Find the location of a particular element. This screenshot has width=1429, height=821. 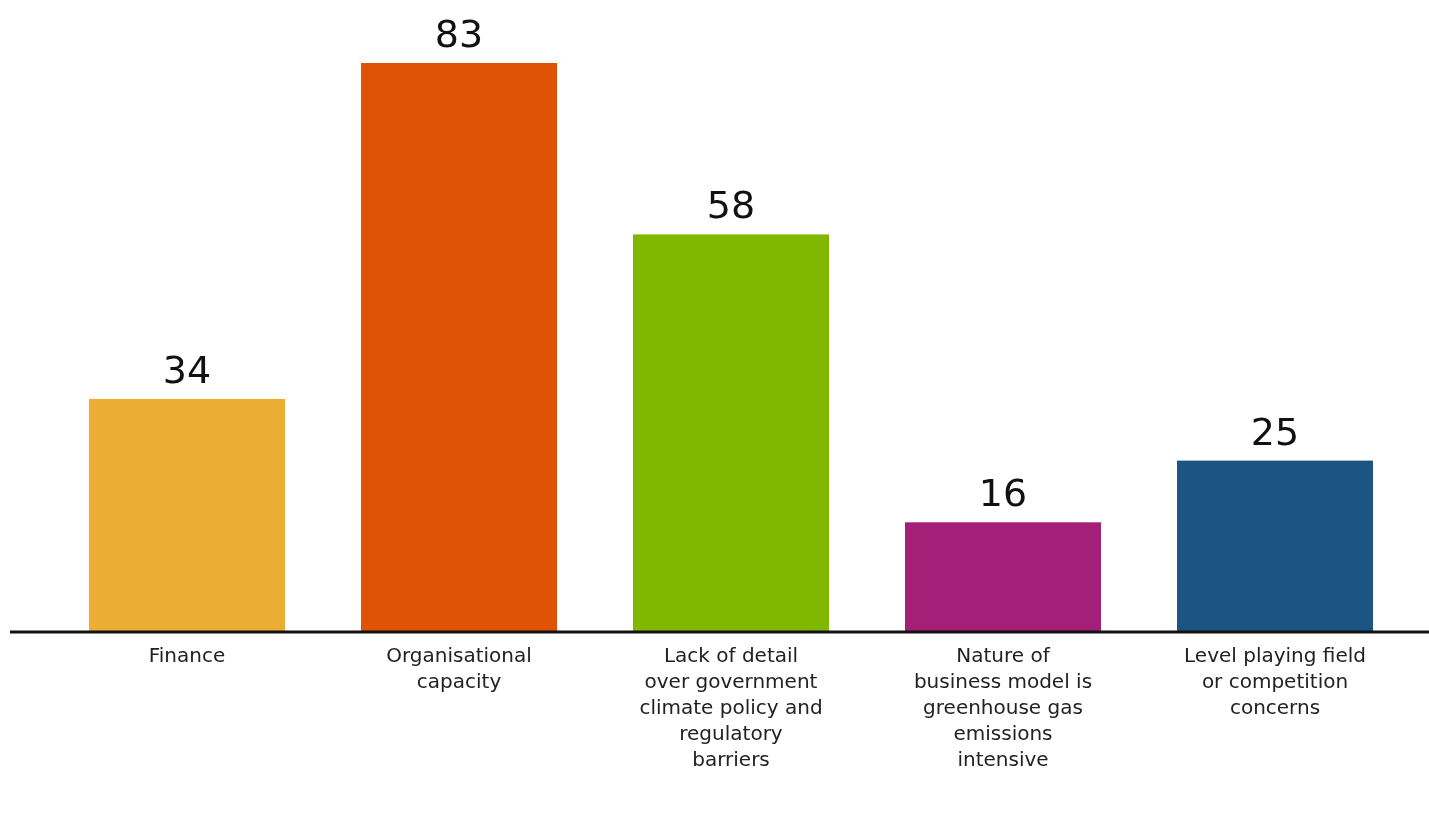

data-label: 34 is located at coordinates (187, 369).